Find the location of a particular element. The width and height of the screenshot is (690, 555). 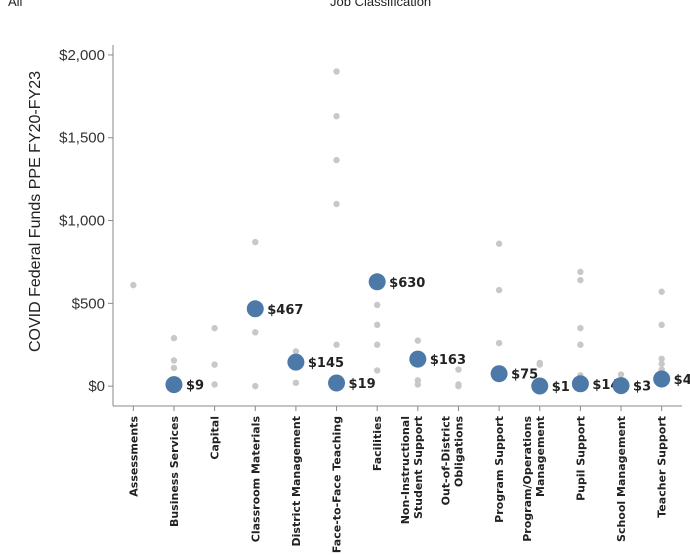

data-label: $19 is located at coordinates (362, 384).